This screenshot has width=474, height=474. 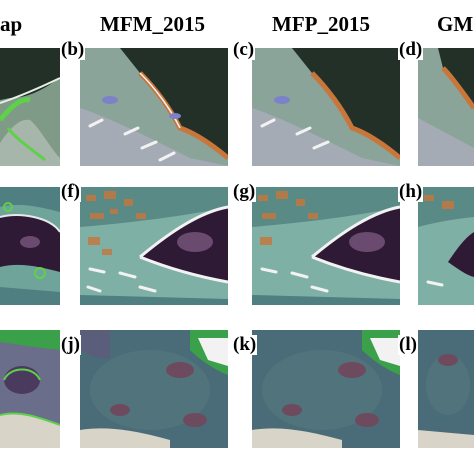 I want to click on satellite-panel-i, so click(x=30, y=389).